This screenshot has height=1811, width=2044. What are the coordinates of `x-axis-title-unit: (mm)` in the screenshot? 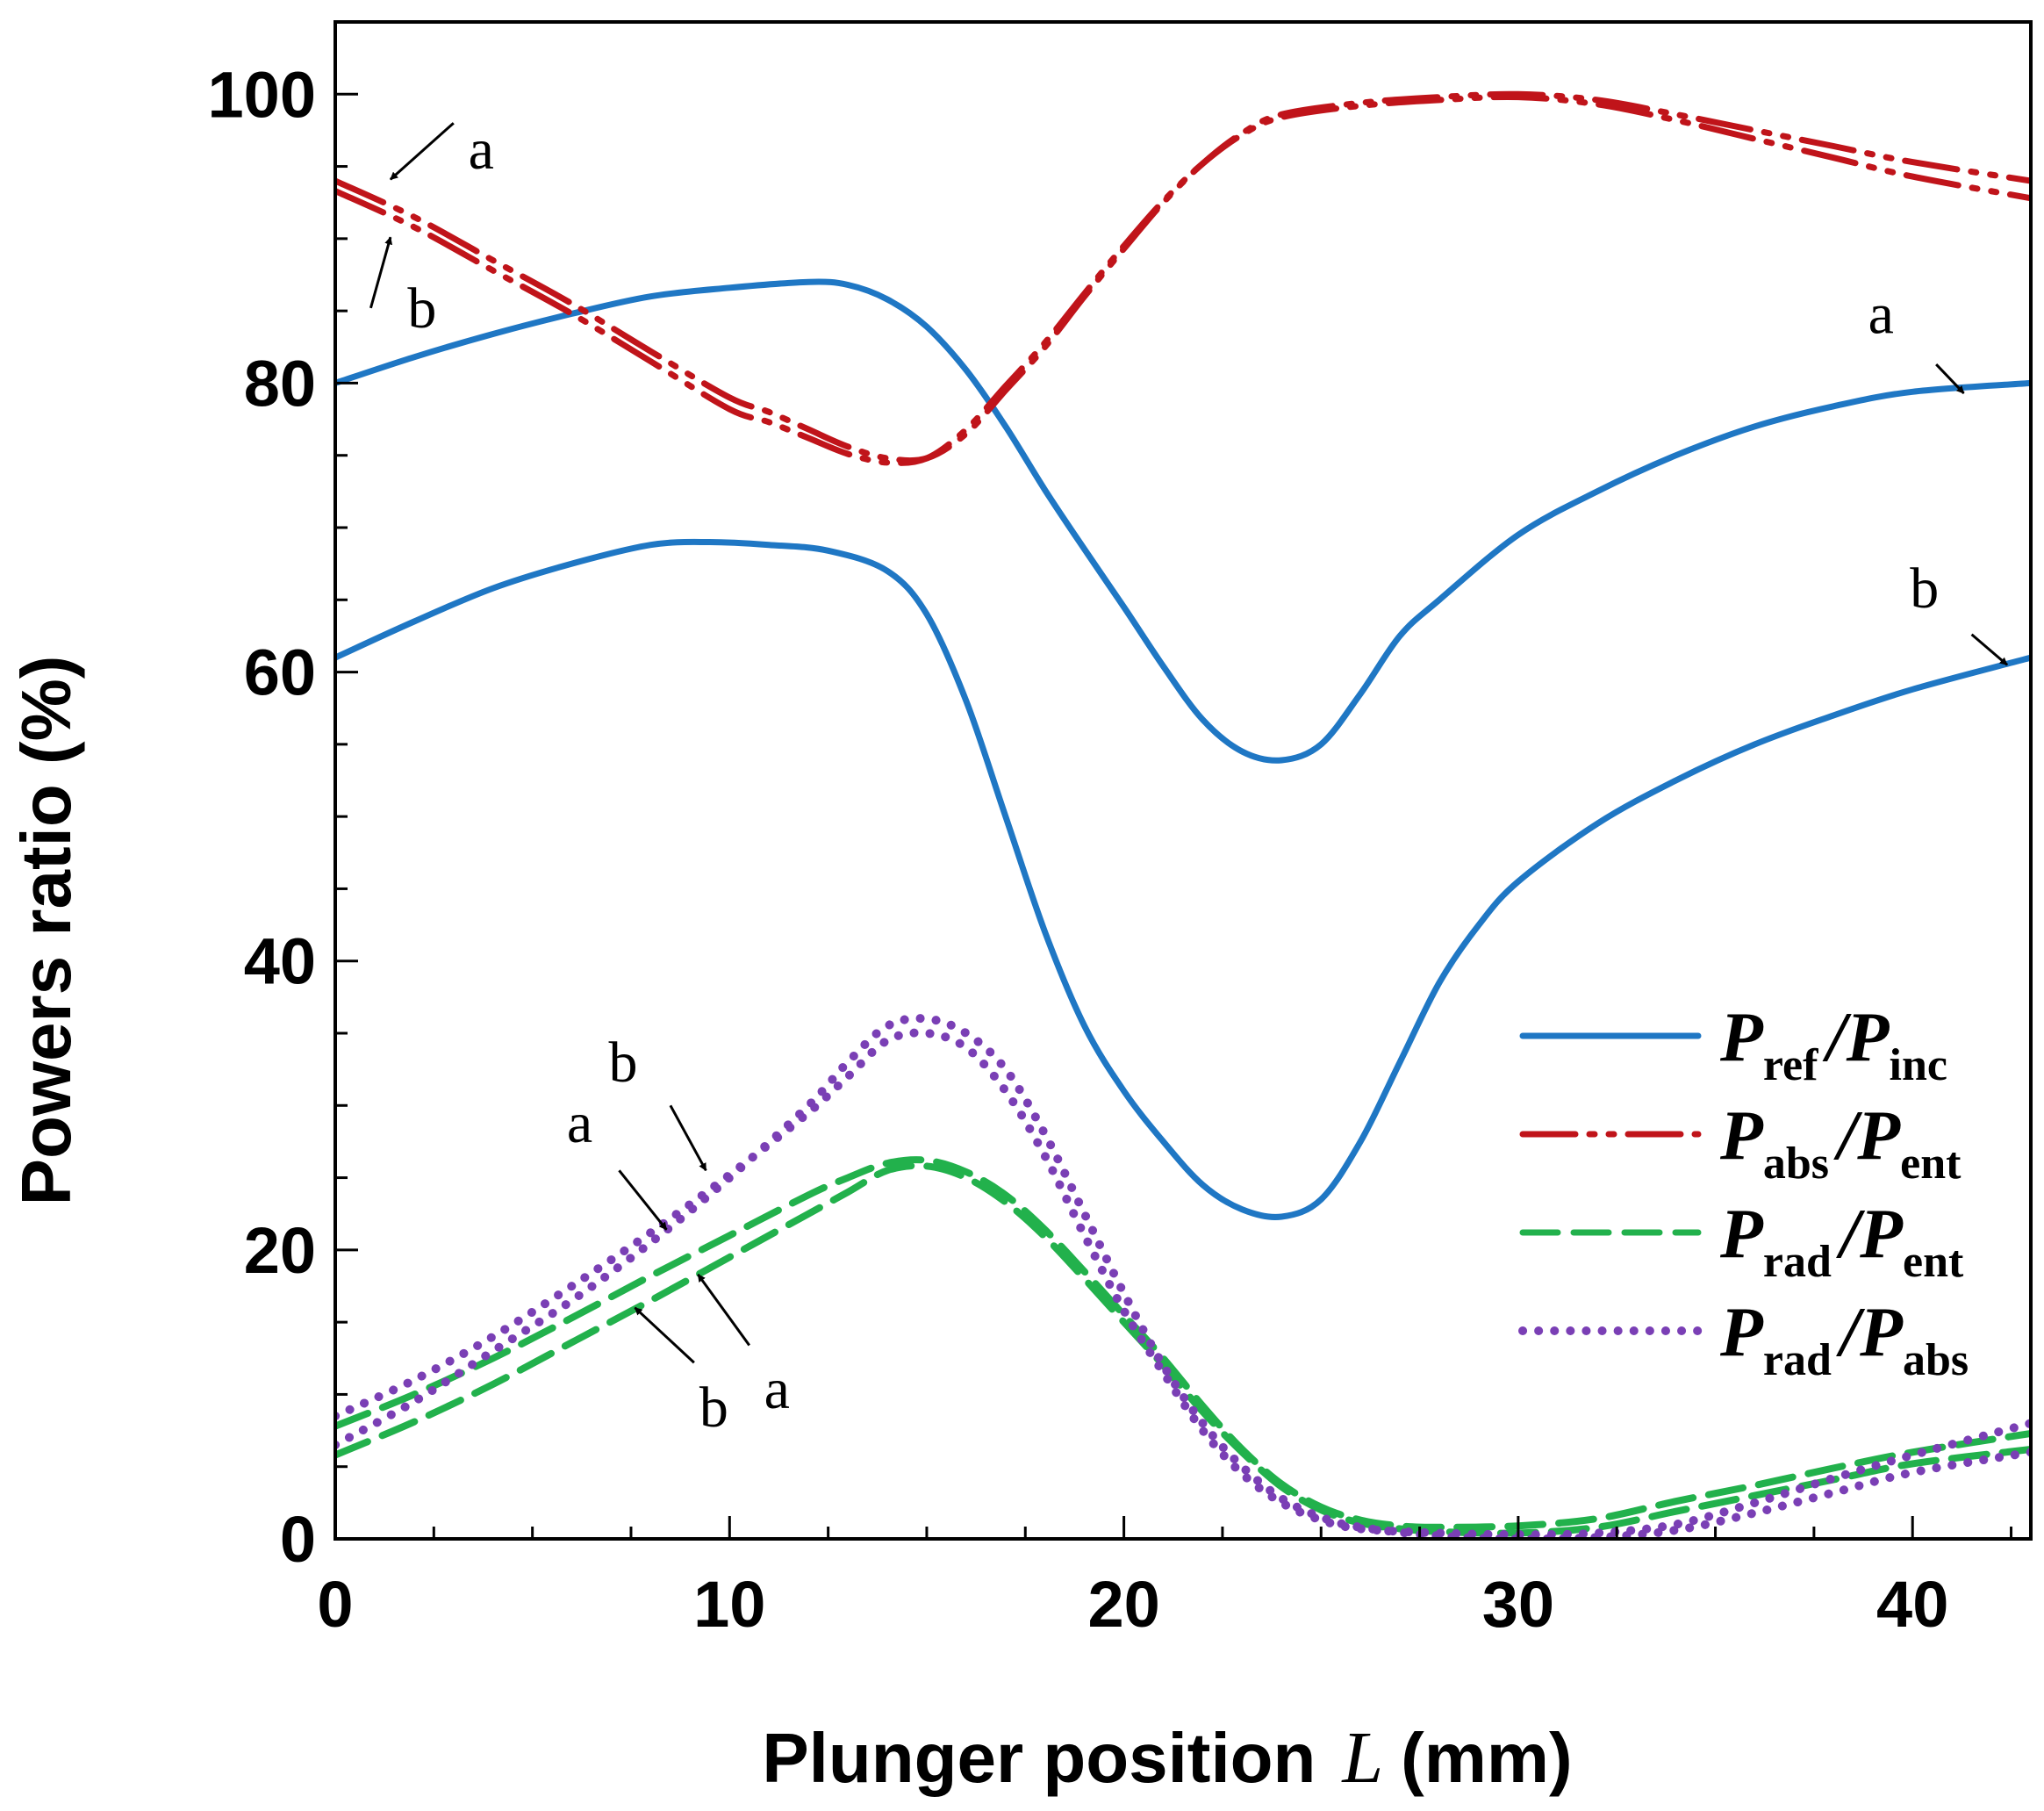 It's located at (1487, 1758).